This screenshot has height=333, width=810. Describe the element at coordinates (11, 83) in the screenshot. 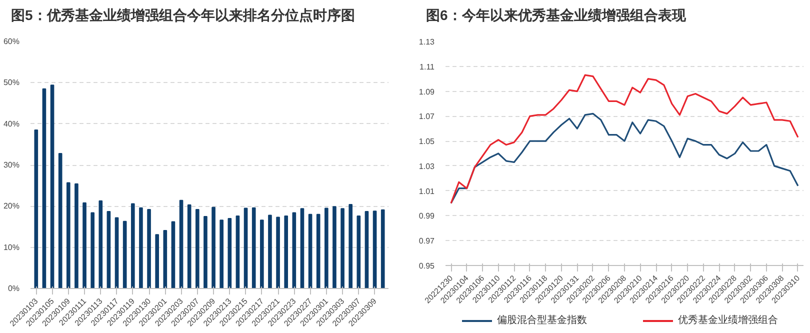

I see `y-tick-label: 50%` at that location.